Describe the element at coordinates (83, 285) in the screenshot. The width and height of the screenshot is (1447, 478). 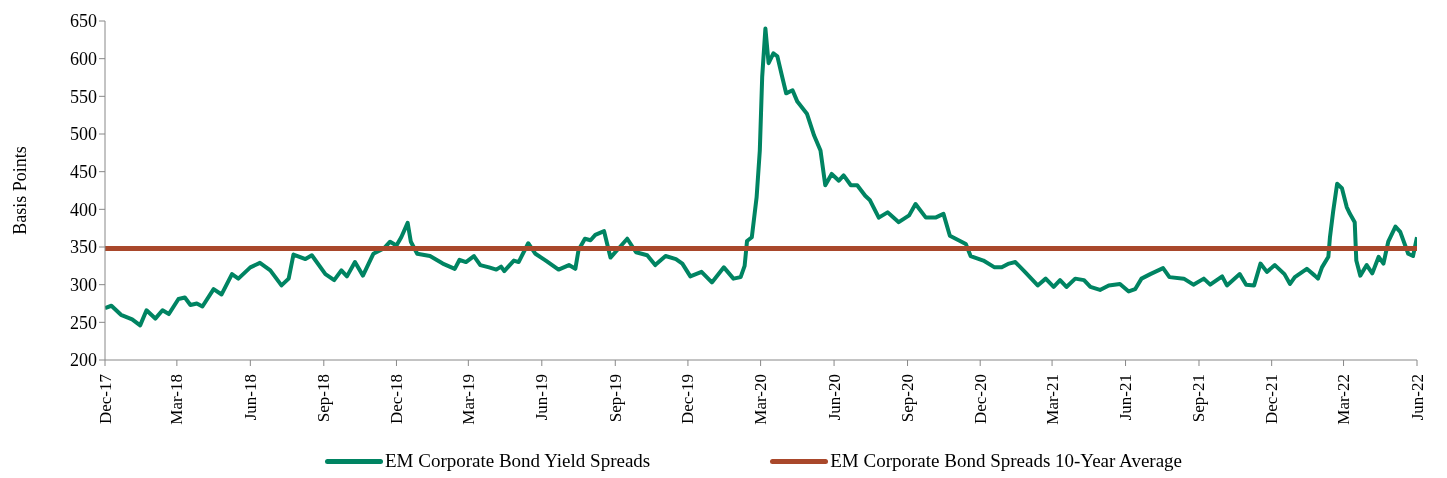
I see `y-tick-label: 300` at that location.